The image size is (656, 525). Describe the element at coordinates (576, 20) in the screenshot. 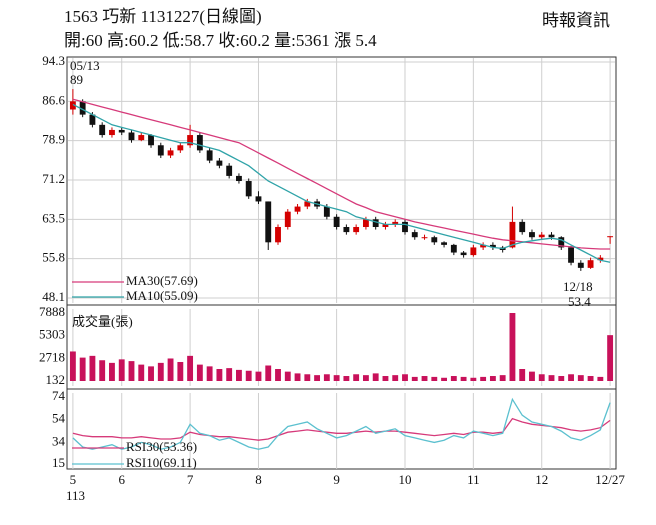

I see `source: 時報資訊` at that location.